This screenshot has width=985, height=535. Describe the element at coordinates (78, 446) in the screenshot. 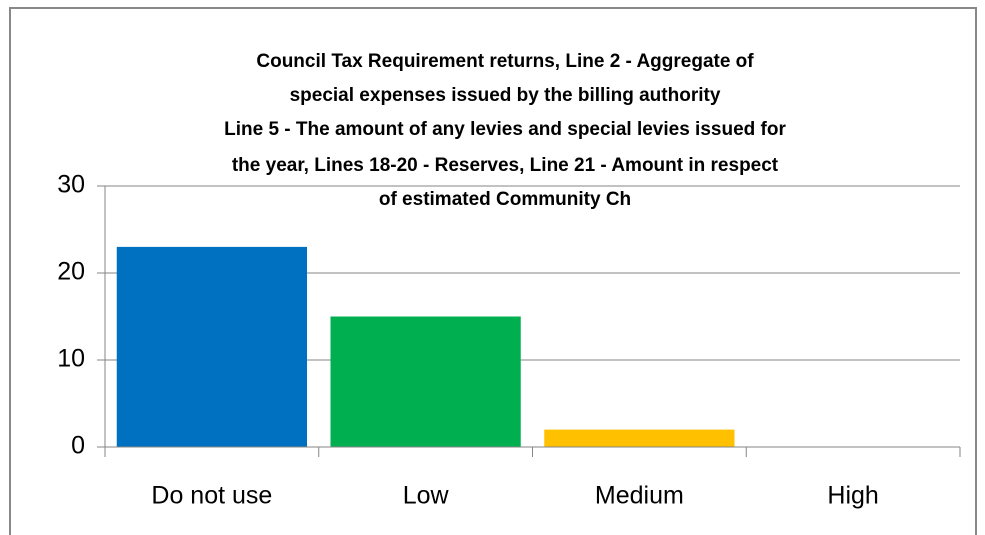

I see `y-tick-label: 0` at that location.